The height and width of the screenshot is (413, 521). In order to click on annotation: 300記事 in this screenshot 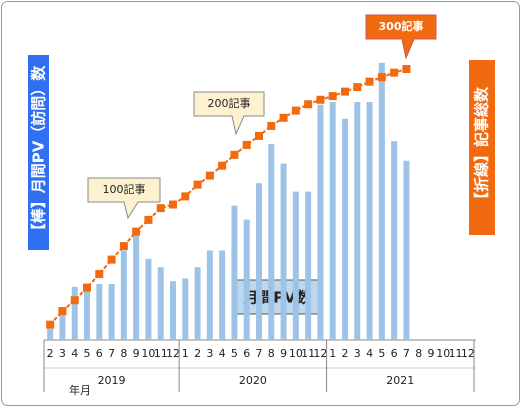, I will do `click(401, 26)`.